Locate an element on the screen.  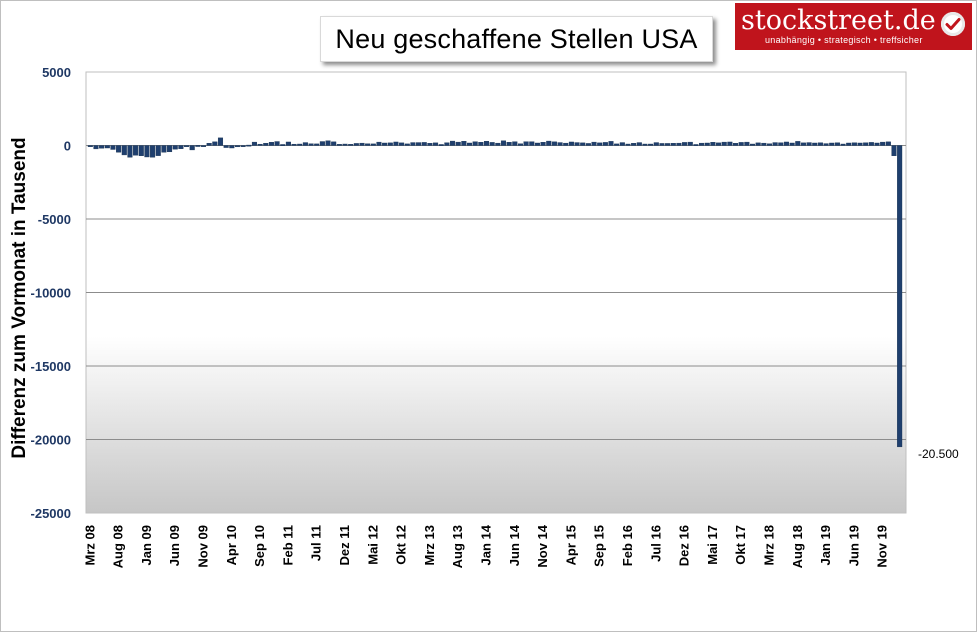
x-tick-label: Dez 11 is located at coordinates (344, 545).